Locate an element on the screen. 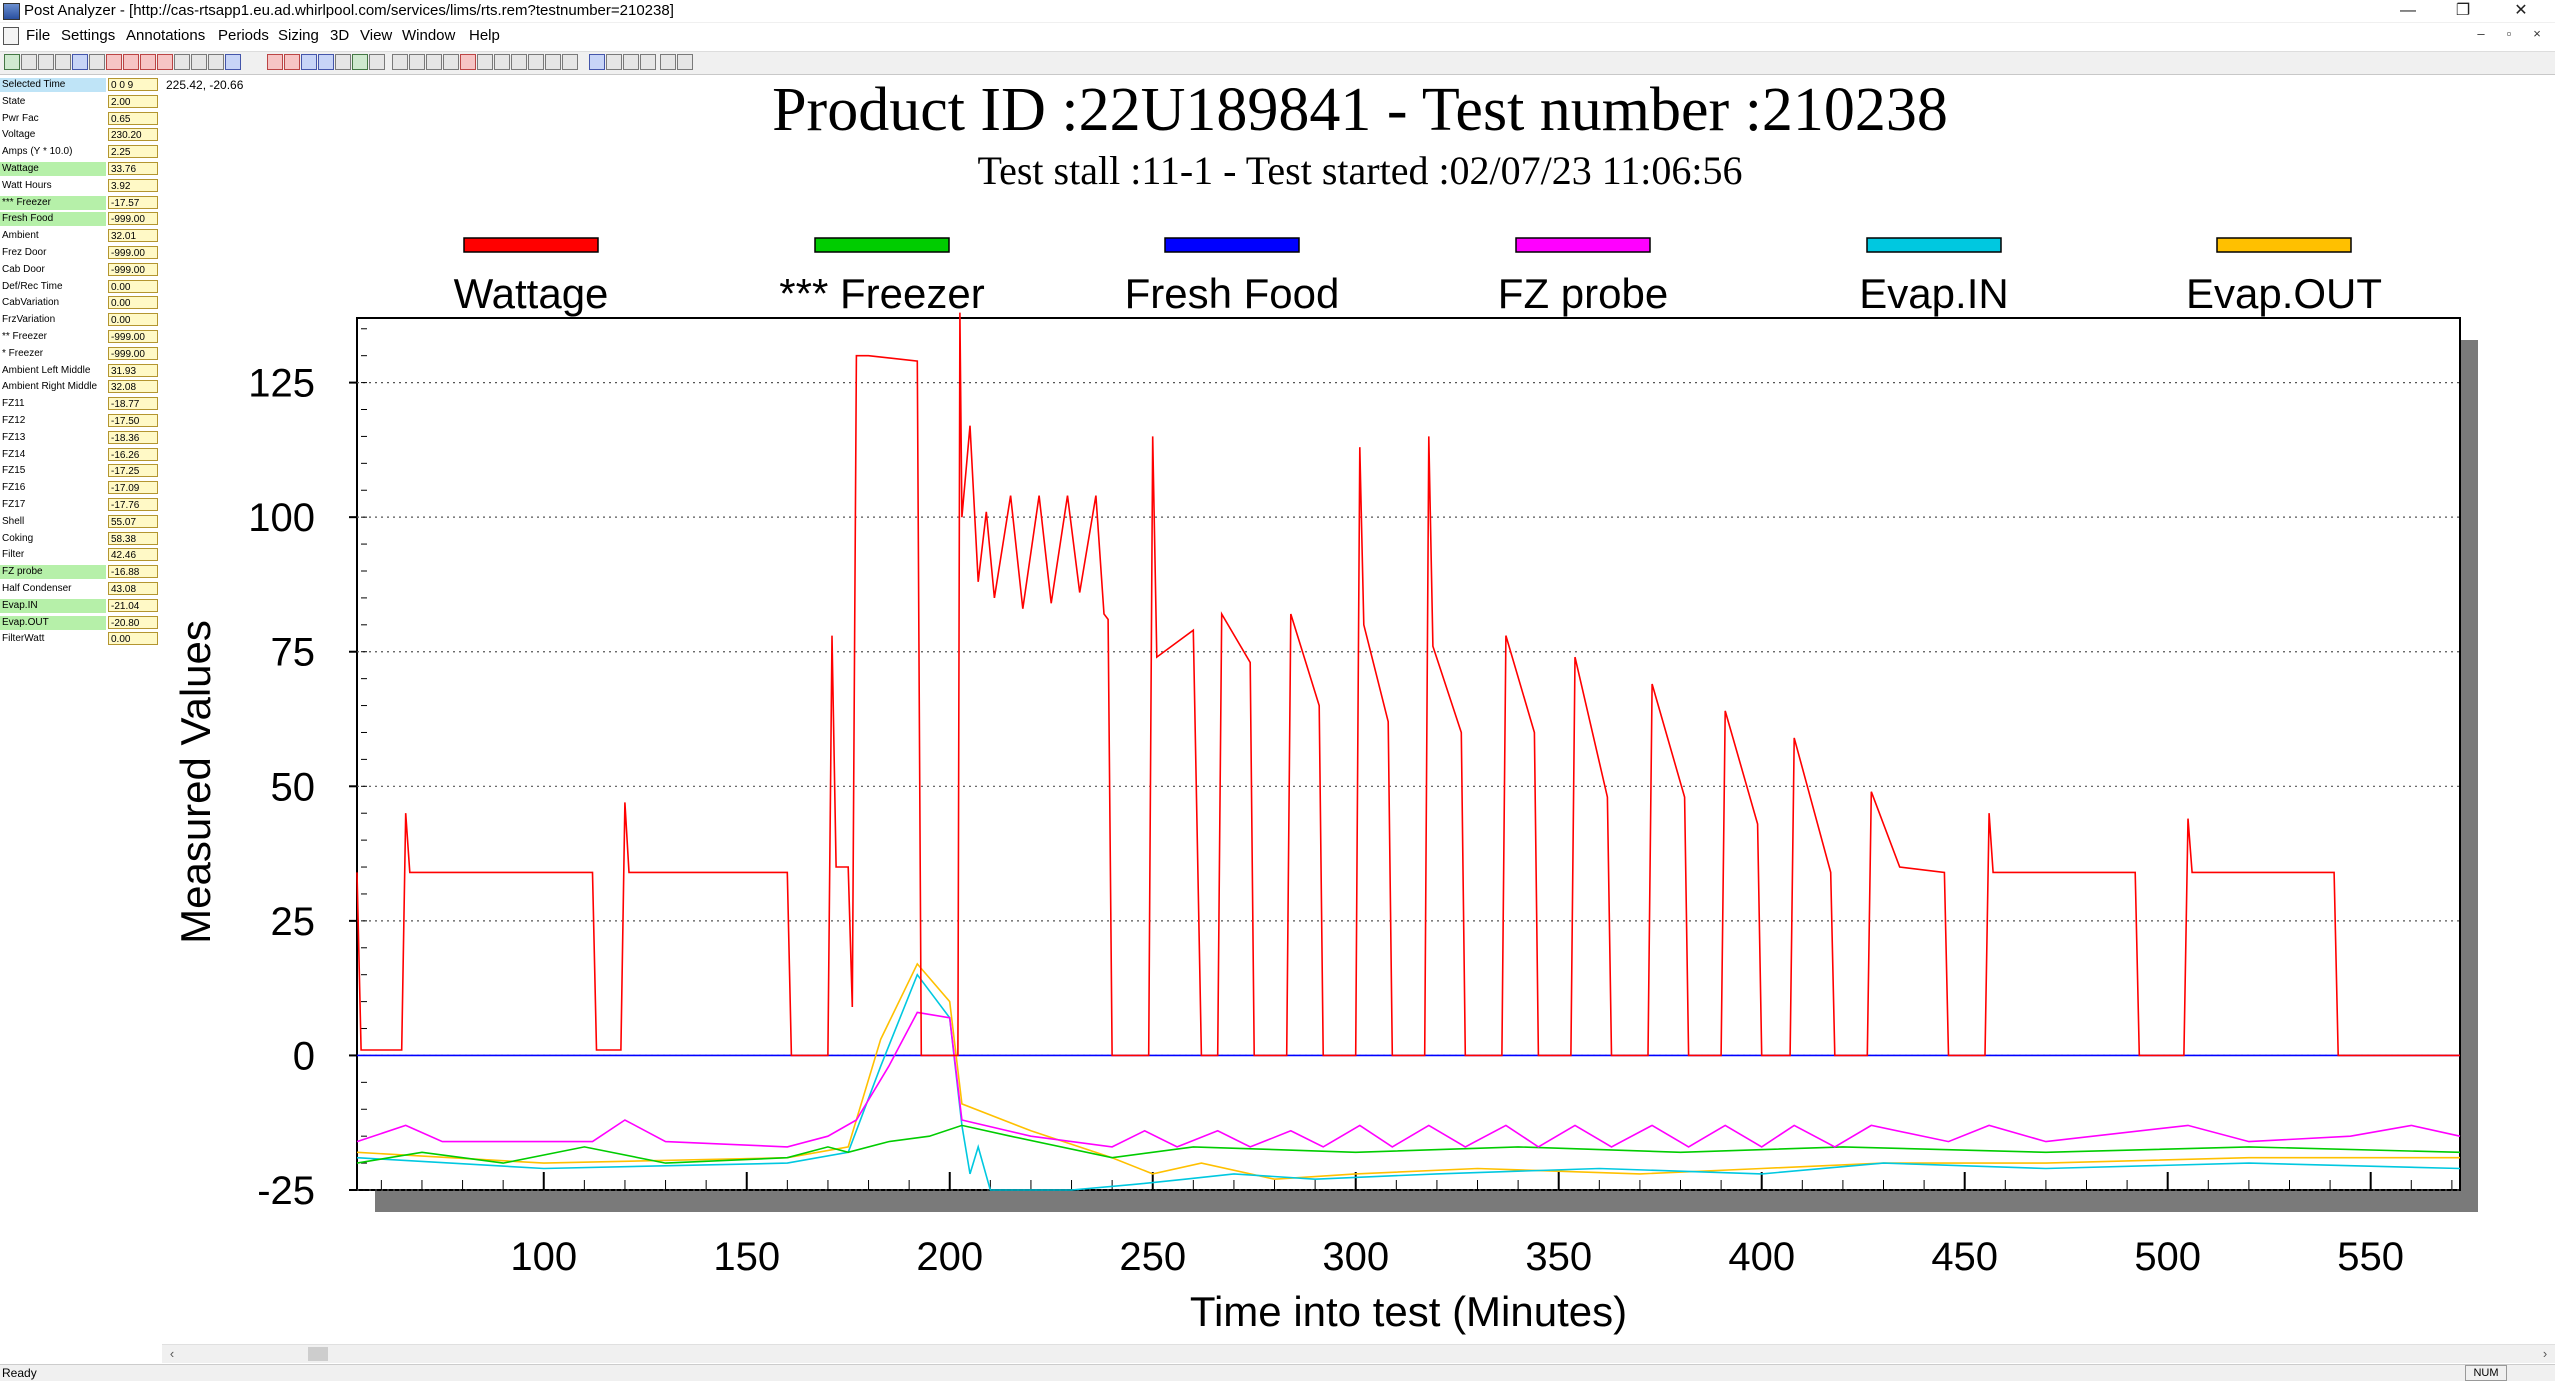 This screenshot has width=2555, height=1381. scroll-right-arrow-icon: › is located at coordinates (2545, 1353).